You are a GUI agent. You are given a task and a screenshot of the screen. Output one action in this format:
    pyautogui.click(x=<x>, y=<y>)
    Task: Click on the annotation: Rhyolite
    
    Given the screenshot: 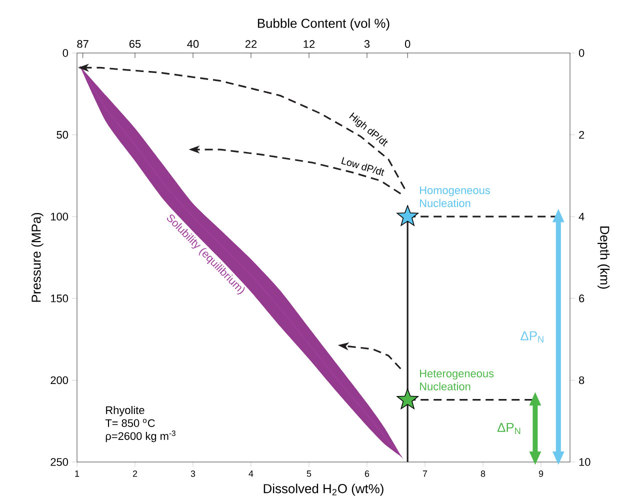 What is the action you would take?
    pyautogui.click(x=125, y=411)
    